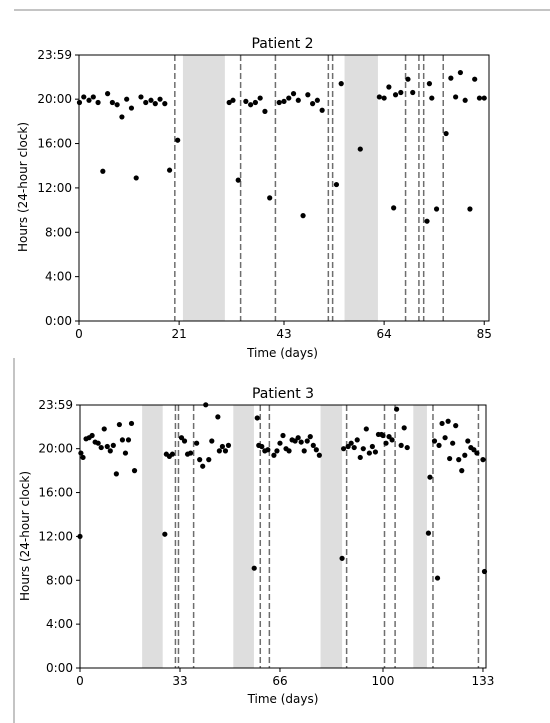  What do you see at coordinates (483, 681) in the screenshot?
I see `x-tick-label: 133` at bounding box center [483, 681].